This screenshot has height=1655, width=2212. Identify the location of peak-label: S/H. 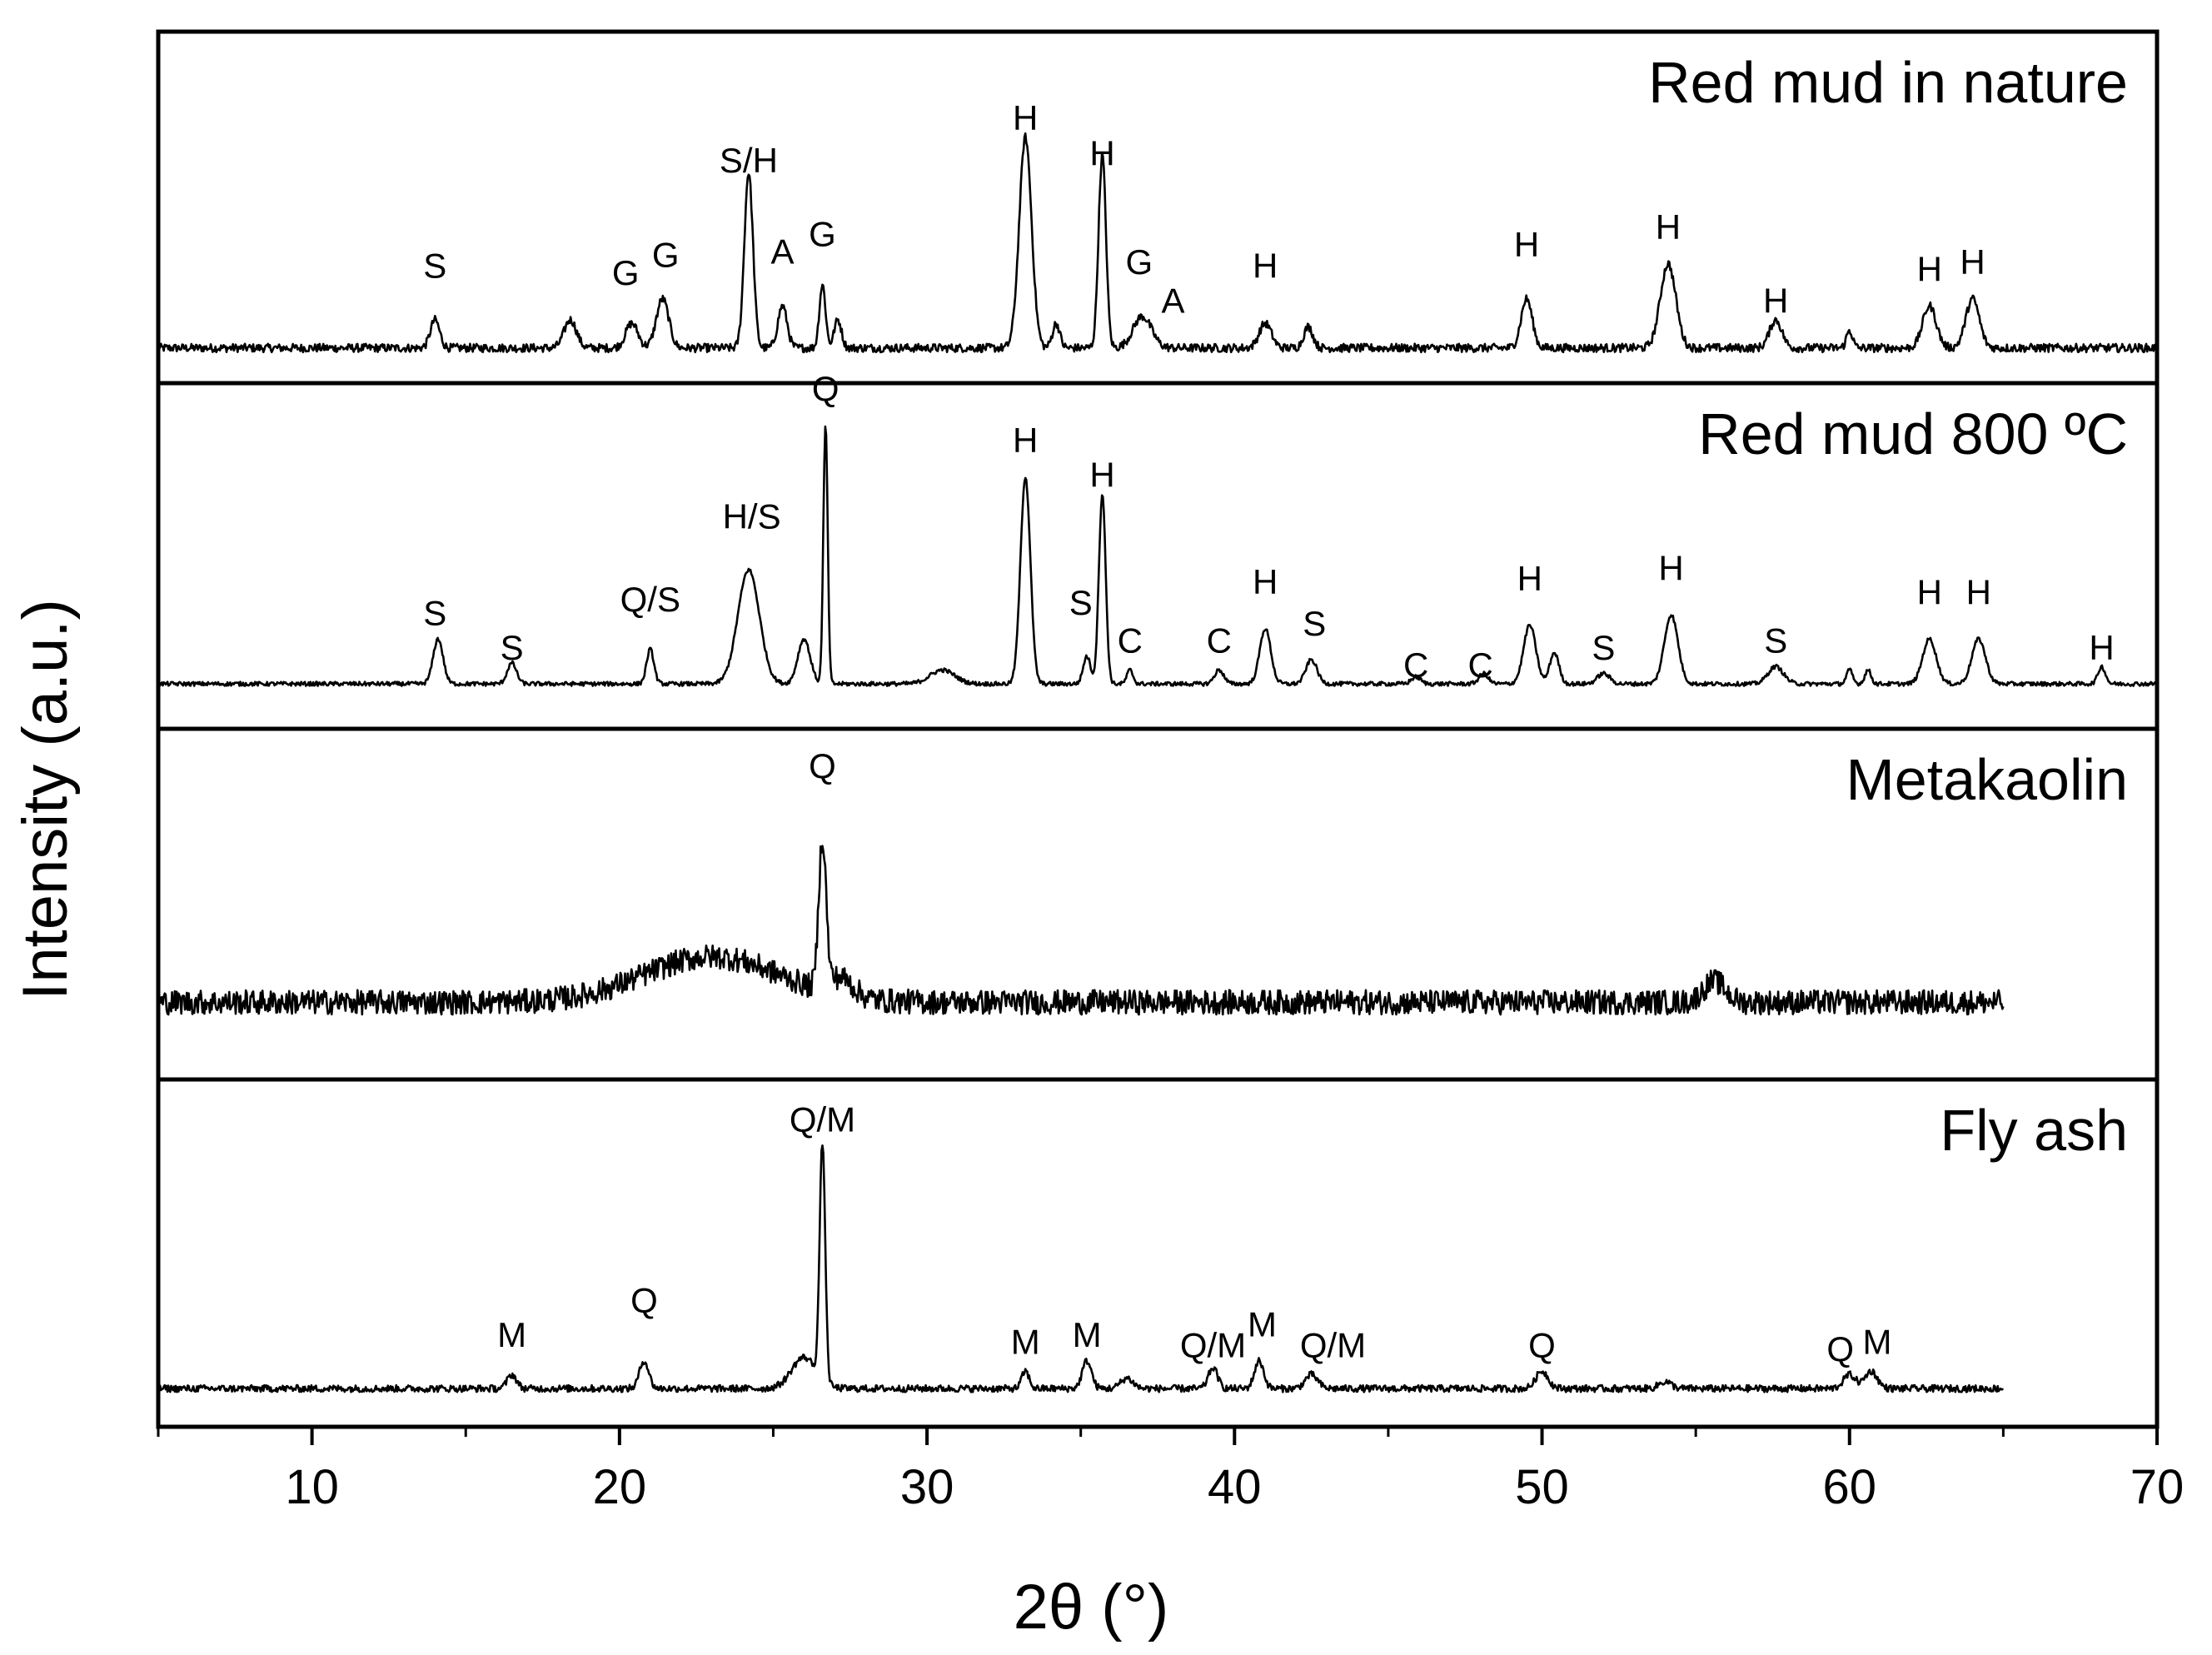
(749, 160).